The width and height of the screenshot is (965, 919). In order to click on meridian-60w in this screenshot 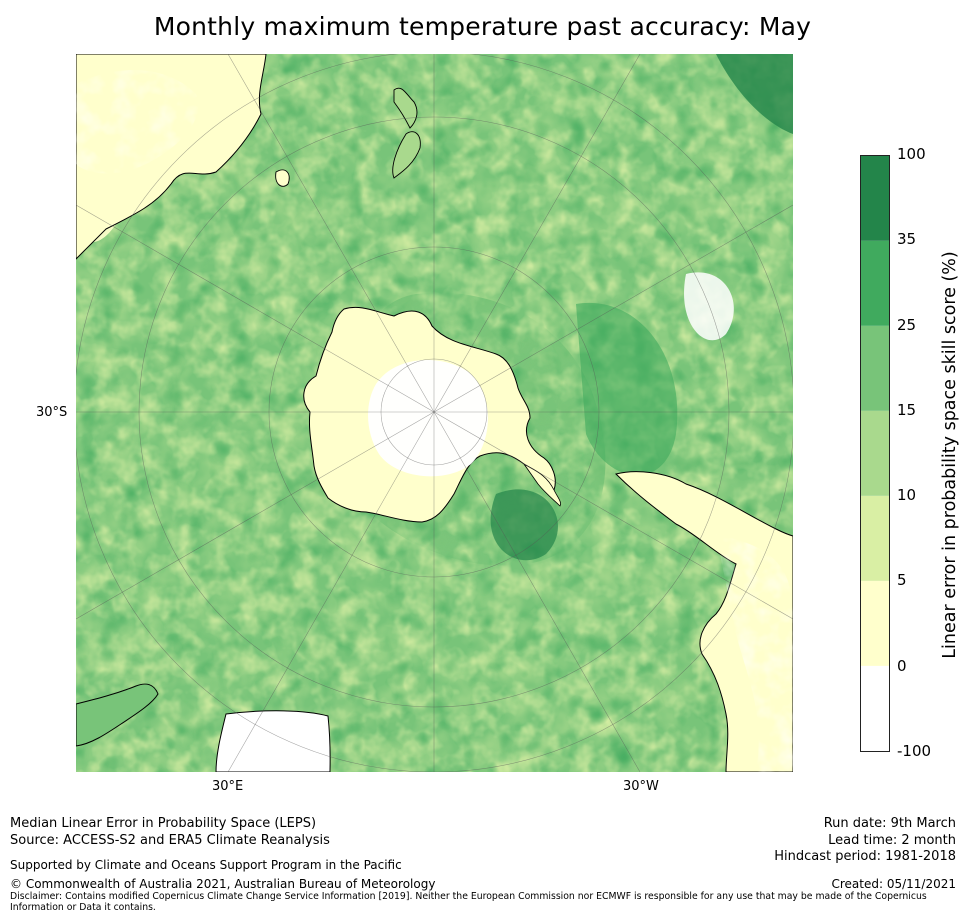, I will do `click(613, 515)`.